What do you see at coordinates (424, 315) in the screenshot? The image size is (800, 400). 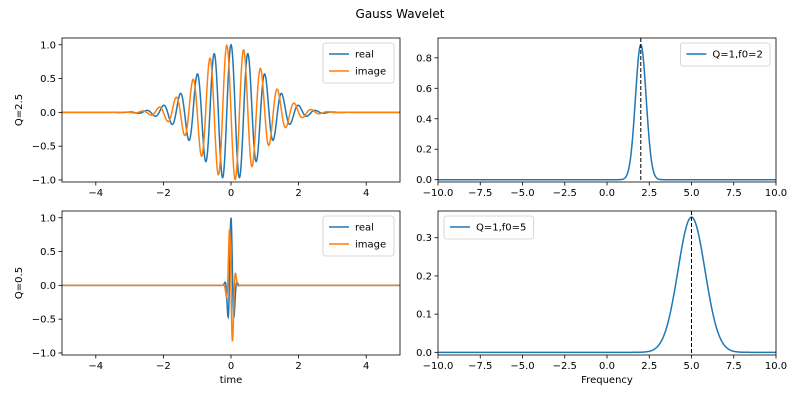 I see `y-tick-label: 0.1` at bounding box center [424, 315].